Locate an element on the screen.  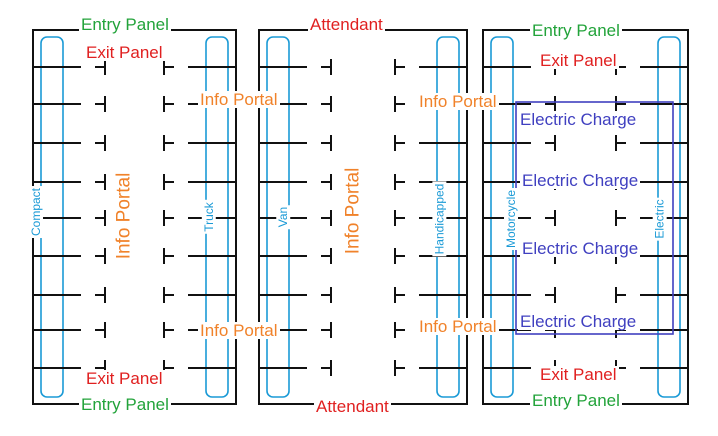
exit-panel-right-top: Exit Panel is located at coordinates (578, 60).